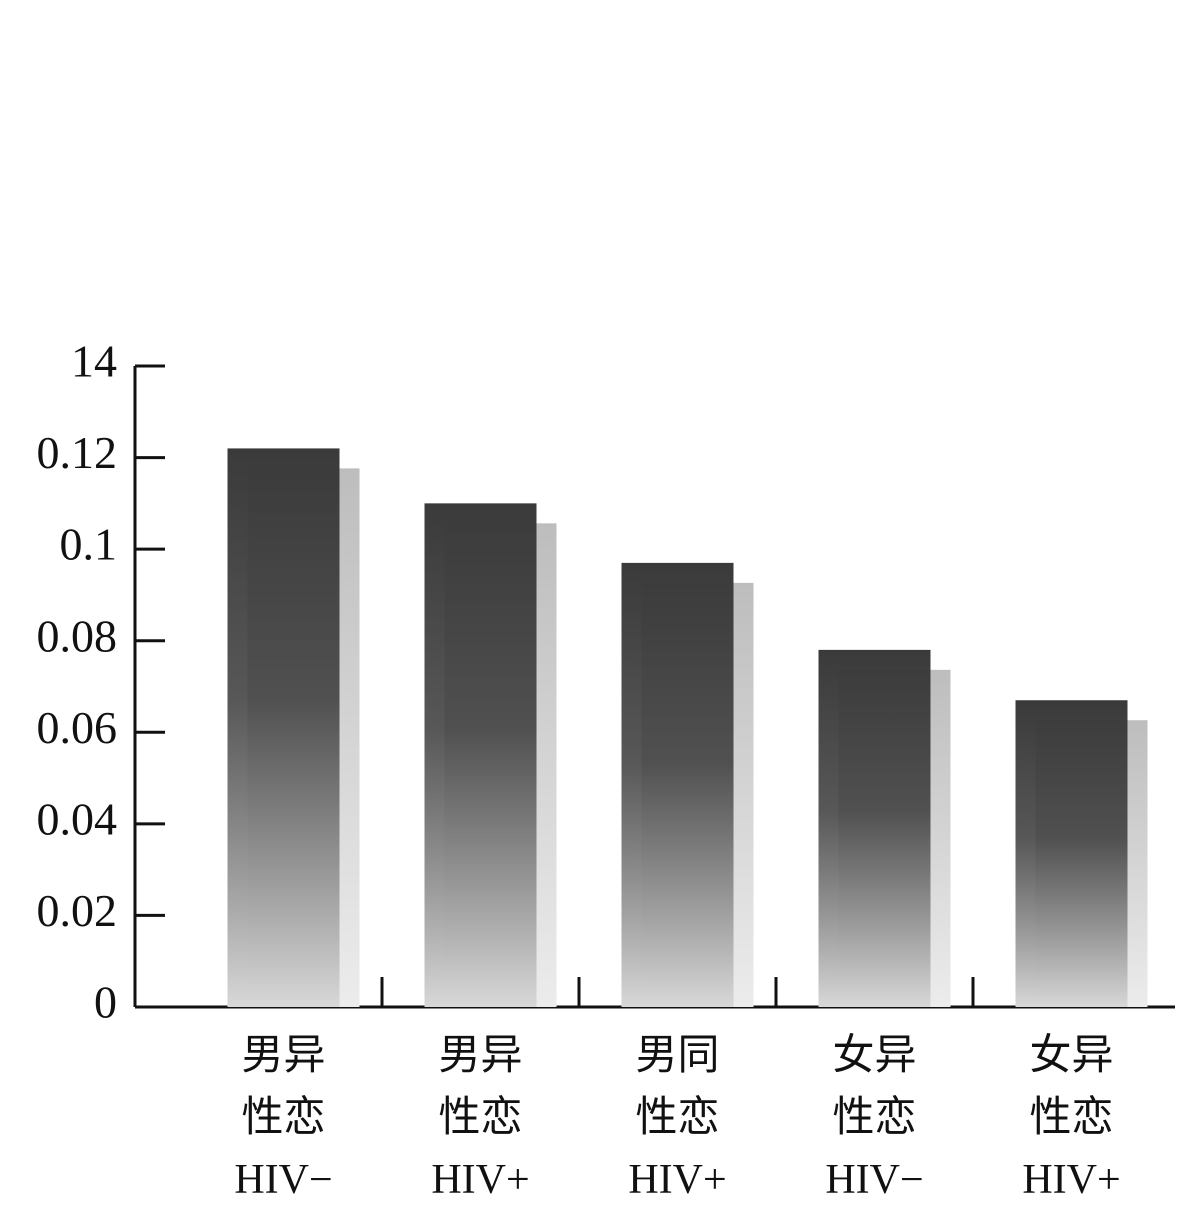 The width and height of the screenshot is (1191, 1230). Describe the element at coordinates (283, 1118) in the screenshot. I see `x-tick-label: 男异 性恋 HIV−` at that location.